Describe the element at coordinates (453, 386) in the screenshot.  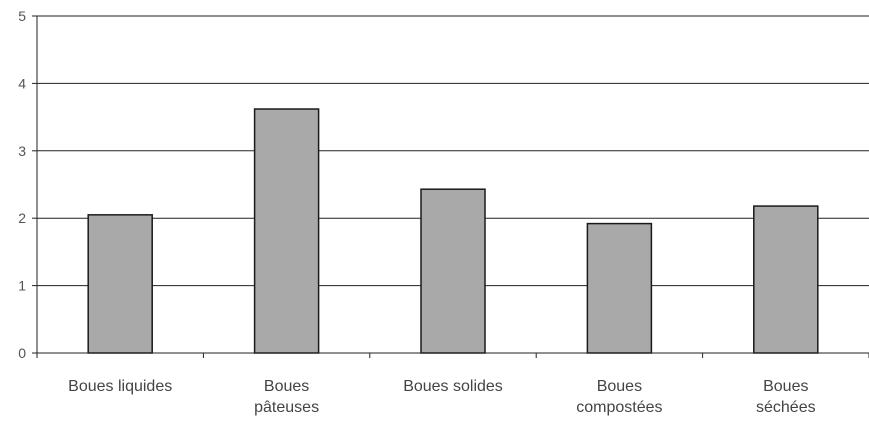
I see `category-label: Boues solides` at that location.